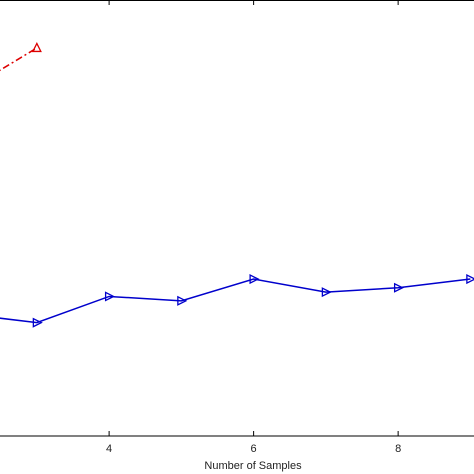 This screenshot has width=474, height=474. I want to click on x-axis-label: Number of Samples, so click(253, 466).